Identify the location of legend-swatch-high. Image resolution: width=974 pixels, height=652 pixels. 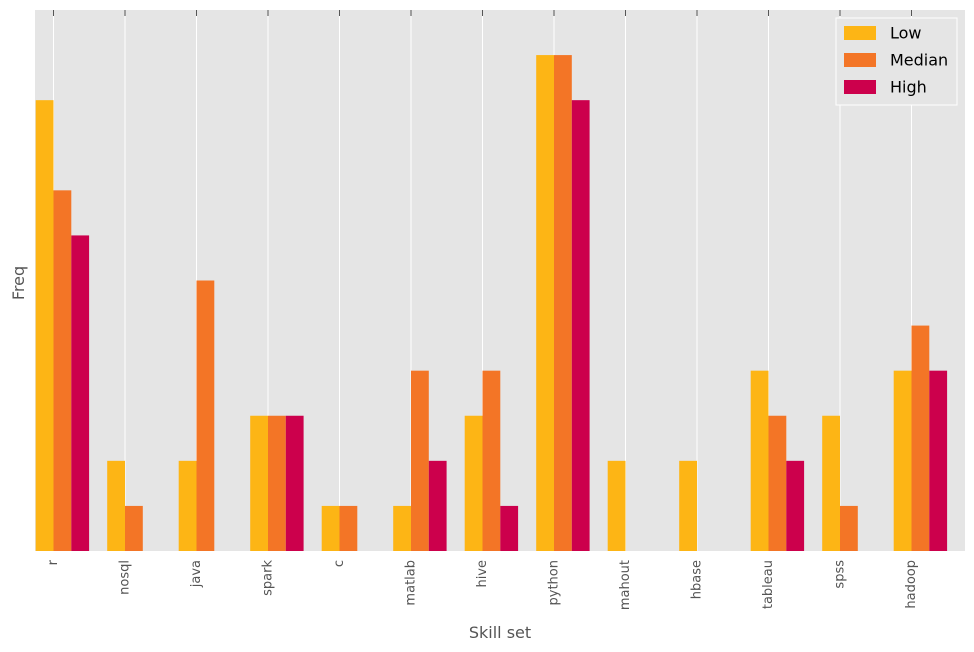
(860, 87).